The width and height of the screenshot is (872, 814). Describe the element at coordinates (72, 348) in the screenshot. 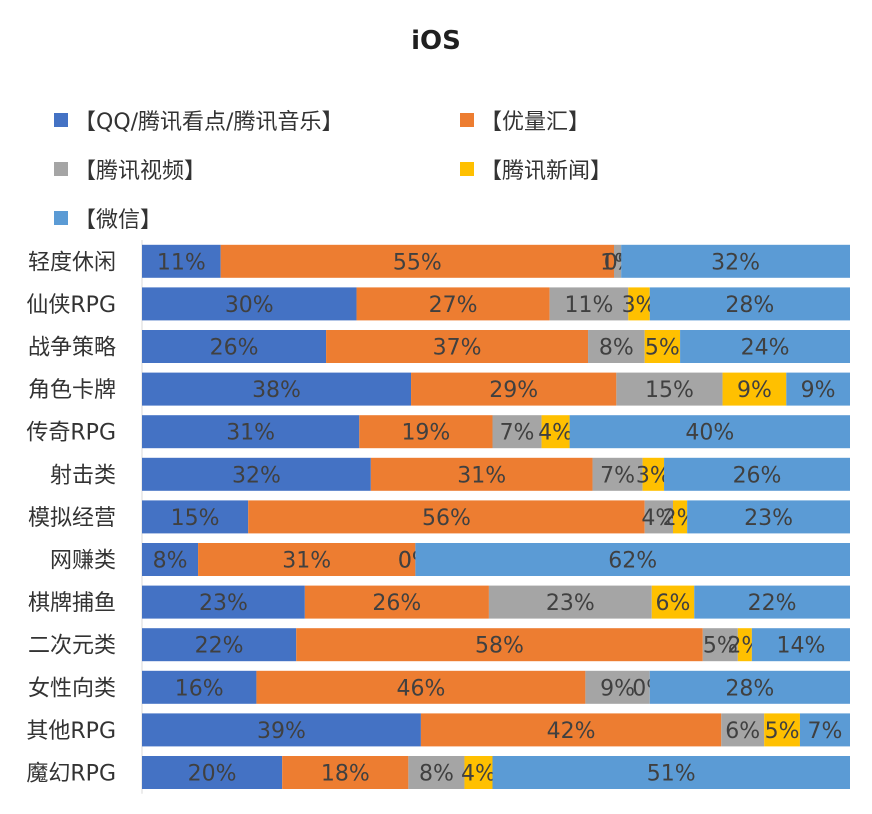

I see `category-label: 战争策略` at that location.